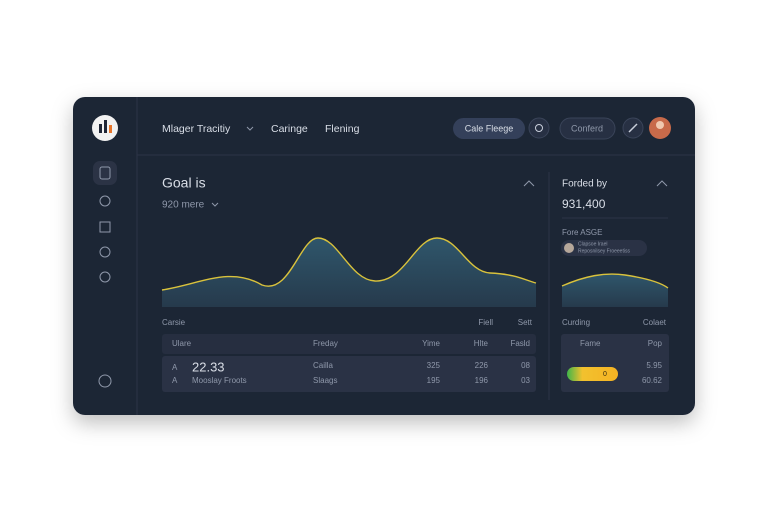 Image resolution: width=768 pixels, height=512 pixels. What do you see at coordinates (525, 322) in the screenshot?
I see `table-caption: Sett` at bounding box center [525, 322].